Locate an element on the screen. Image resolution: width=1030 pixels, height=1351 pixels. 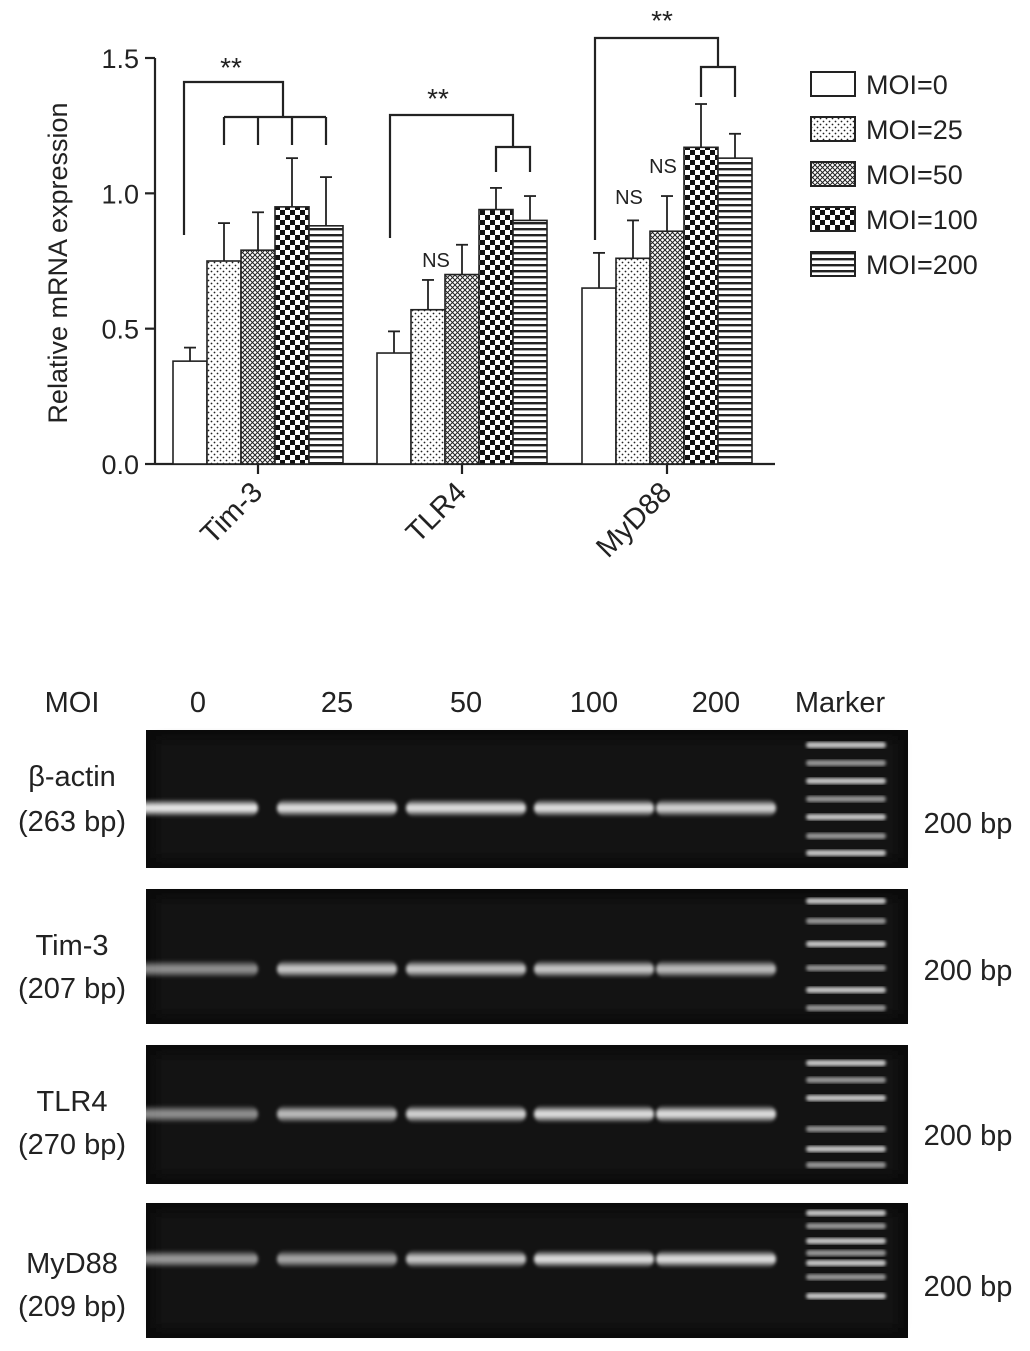
gel-row: TLR4 (270 bp) 200 bp is located at coordinates (515, 1114).